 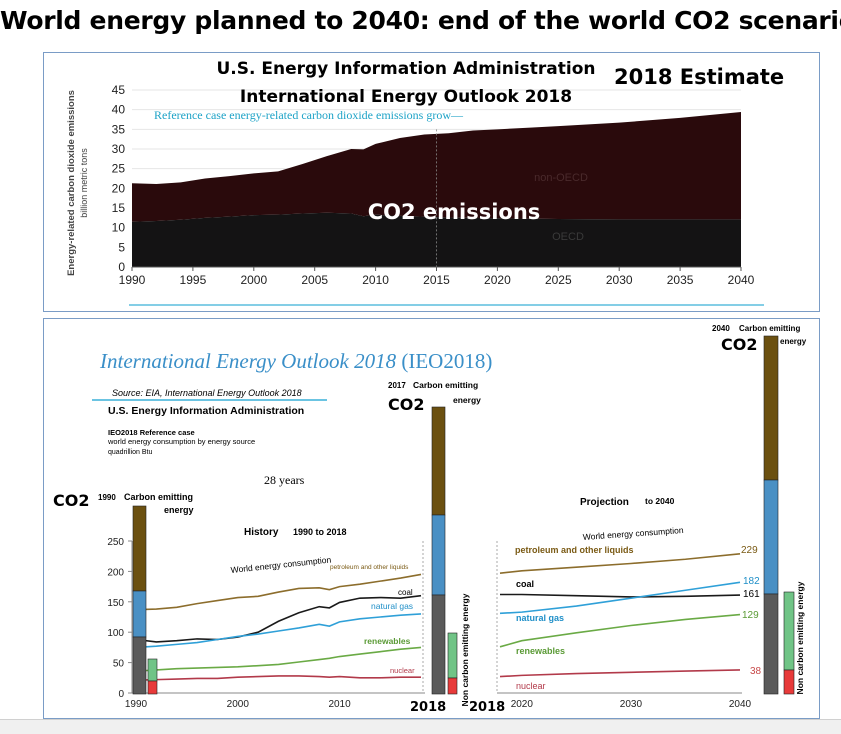 I want to click on hist-label-nuclear: nuclear, so click(x=402, y=670).